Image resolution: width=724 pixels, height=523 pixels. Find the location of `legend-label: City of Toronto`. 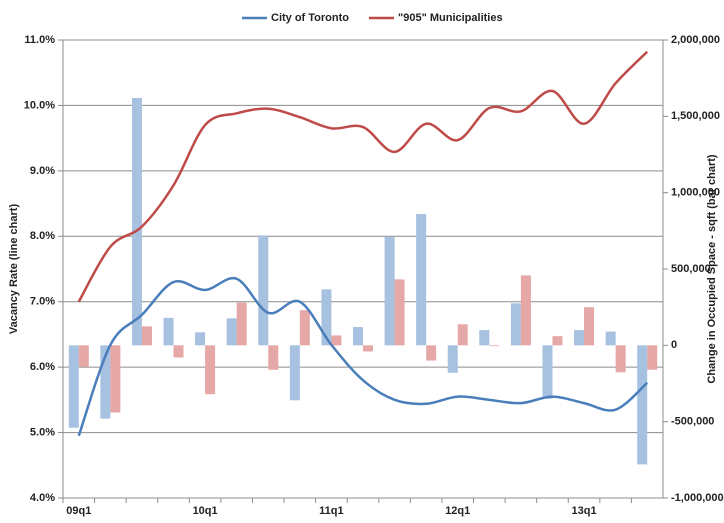

legend-label: City of Toronto is located at coordinates (310, 18).